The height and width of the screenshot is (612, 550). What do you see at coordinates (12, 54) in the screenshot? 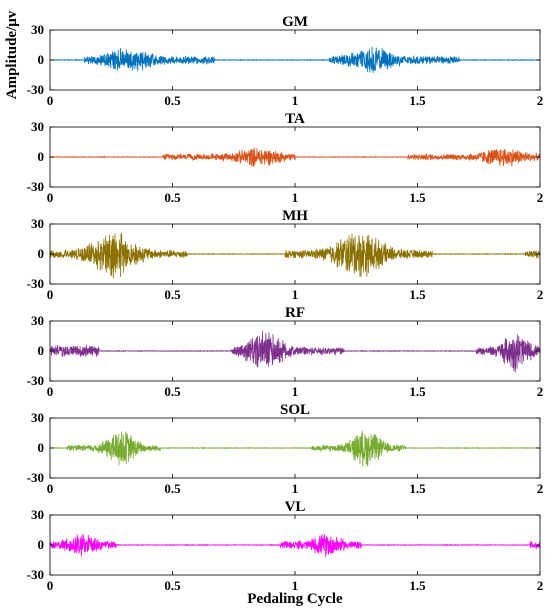
I see `y-axis-label: Amplitude/μv` at bounding box center [12, 54].